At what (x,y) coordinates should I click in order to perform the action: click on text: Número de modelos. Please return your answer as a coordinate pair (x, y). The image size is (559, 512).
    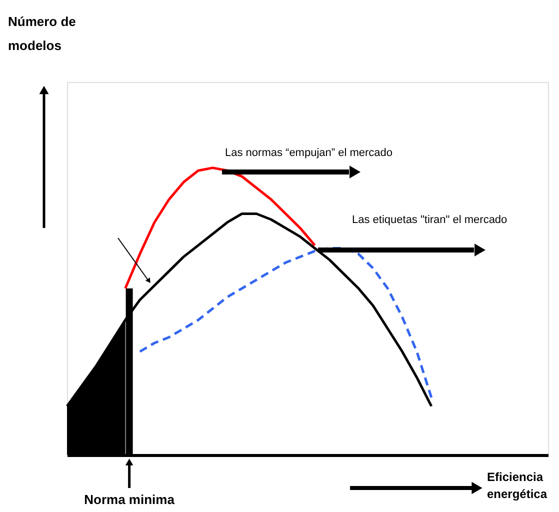
    Looking at the image, I should click on (42, 33).